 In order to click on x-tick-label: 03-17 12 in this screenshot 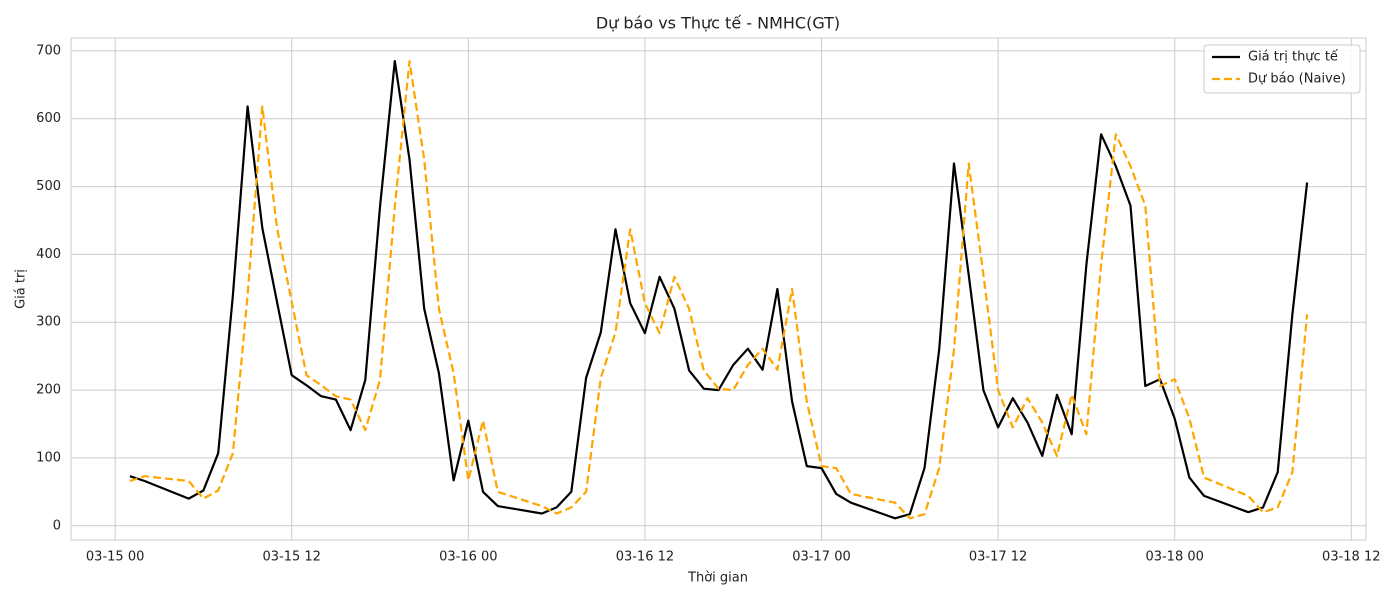, I will do `click(998, 557)`.